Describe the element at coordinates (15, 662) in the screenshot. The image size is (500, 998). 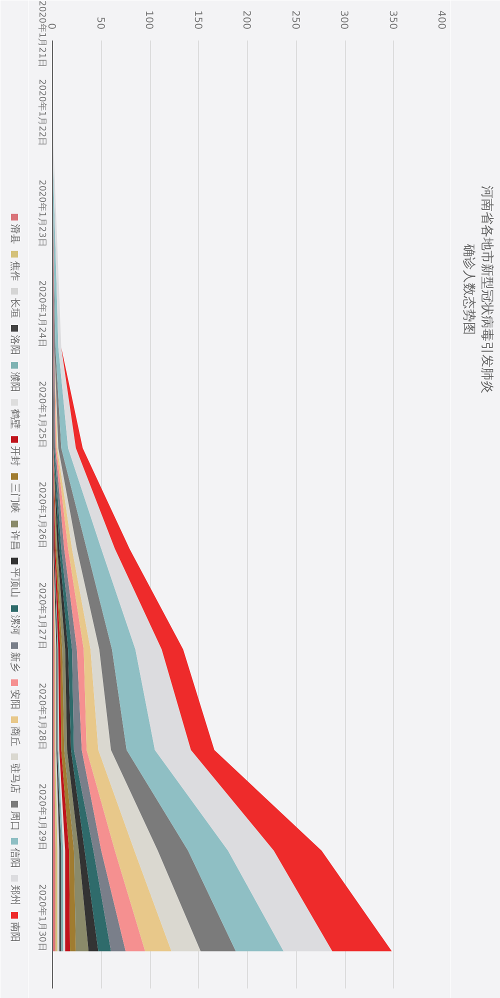
I see `legend-label: 新乡` at that location.